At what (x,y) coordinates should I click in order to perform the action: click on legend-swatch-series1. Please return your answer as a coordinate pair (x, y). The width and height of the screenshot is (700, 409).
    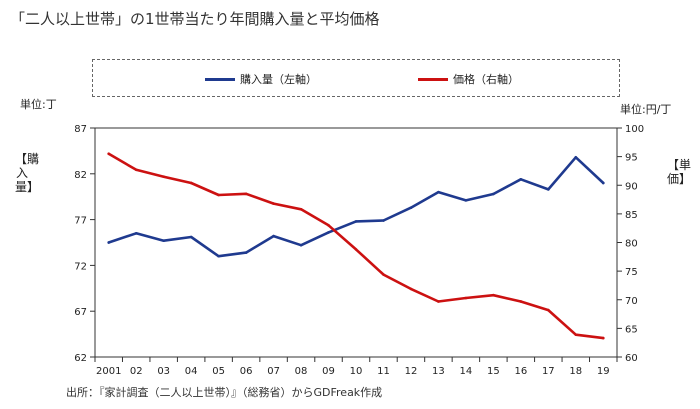
    Looking at the image, I should click on (220, 79).